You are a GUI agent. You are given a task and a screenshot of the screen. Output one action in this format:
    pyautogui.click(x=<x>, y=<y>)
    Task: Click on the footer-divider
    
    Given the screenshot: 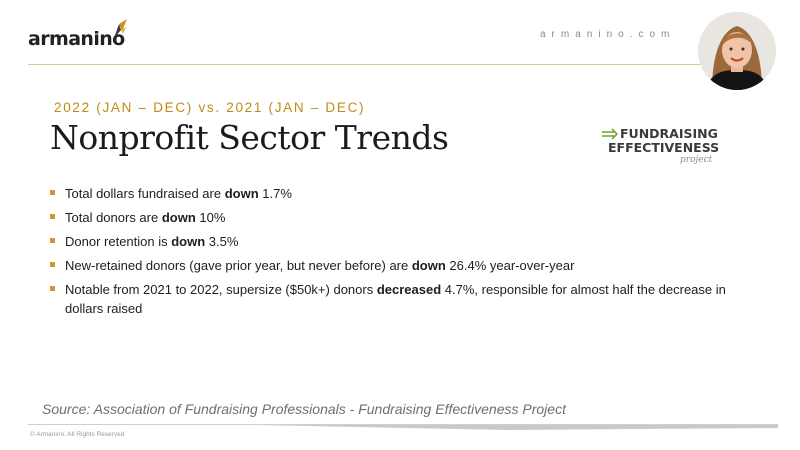 What is the action you would take?
    pyautogui.click(x=403, y=427)
    